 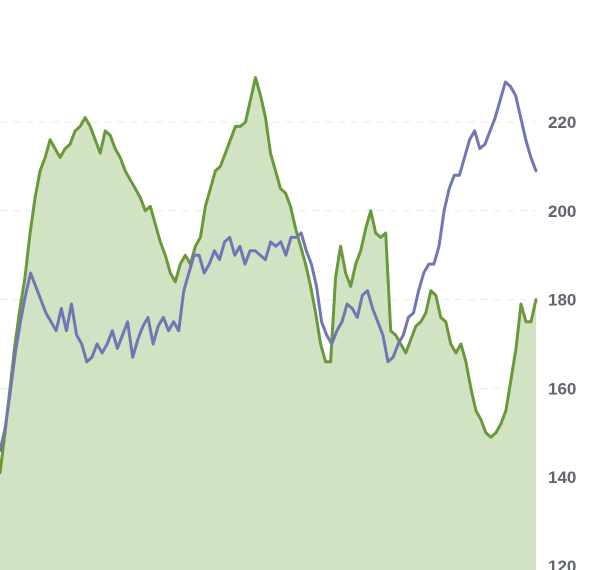 I want to click on y-tick-label-180: 180, so click(x=562, y=300).